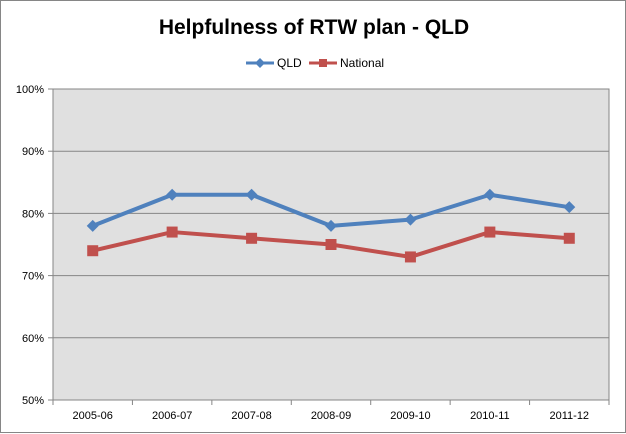  I want to click on x-tick-label: 2006-07, so click(172, 416).